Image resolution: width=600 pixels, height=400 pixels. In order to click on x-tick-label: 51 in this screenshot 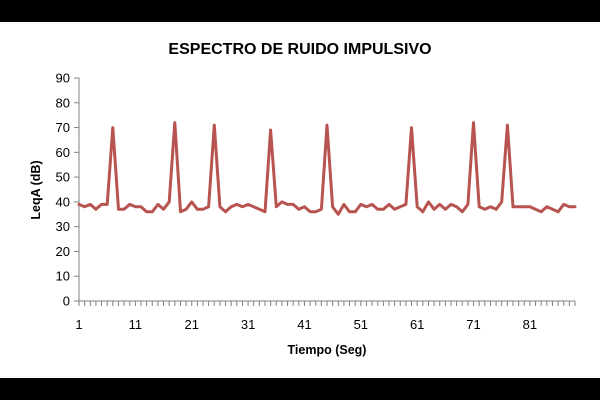, I will do `click(361, 324)`.